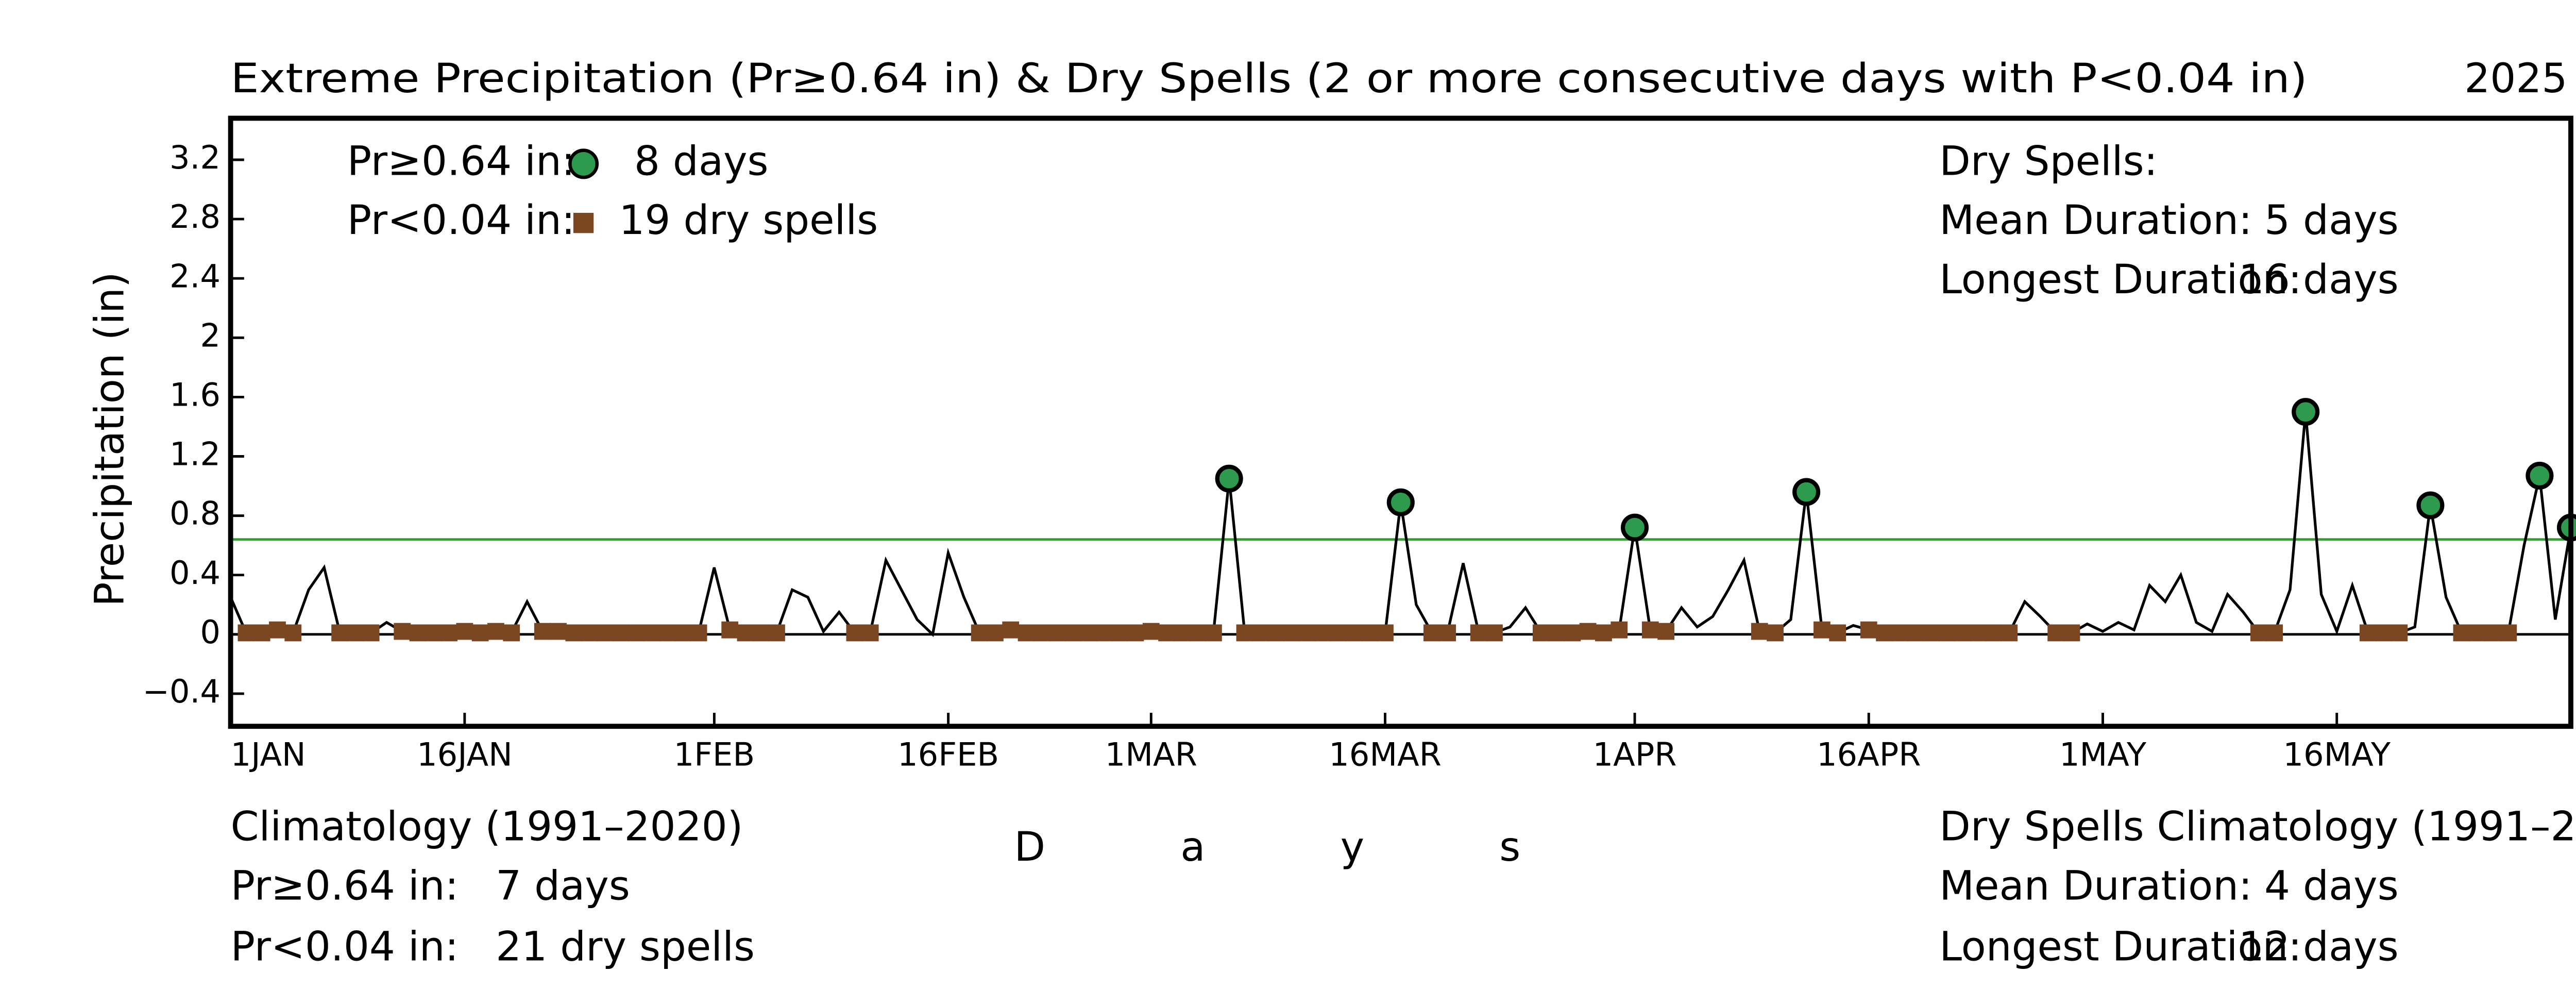 This screenshot has width=2576, height=1005. I want to click on dry-clim-title: Dry Spells Climatology (1991–2020), so click(2257, 826).